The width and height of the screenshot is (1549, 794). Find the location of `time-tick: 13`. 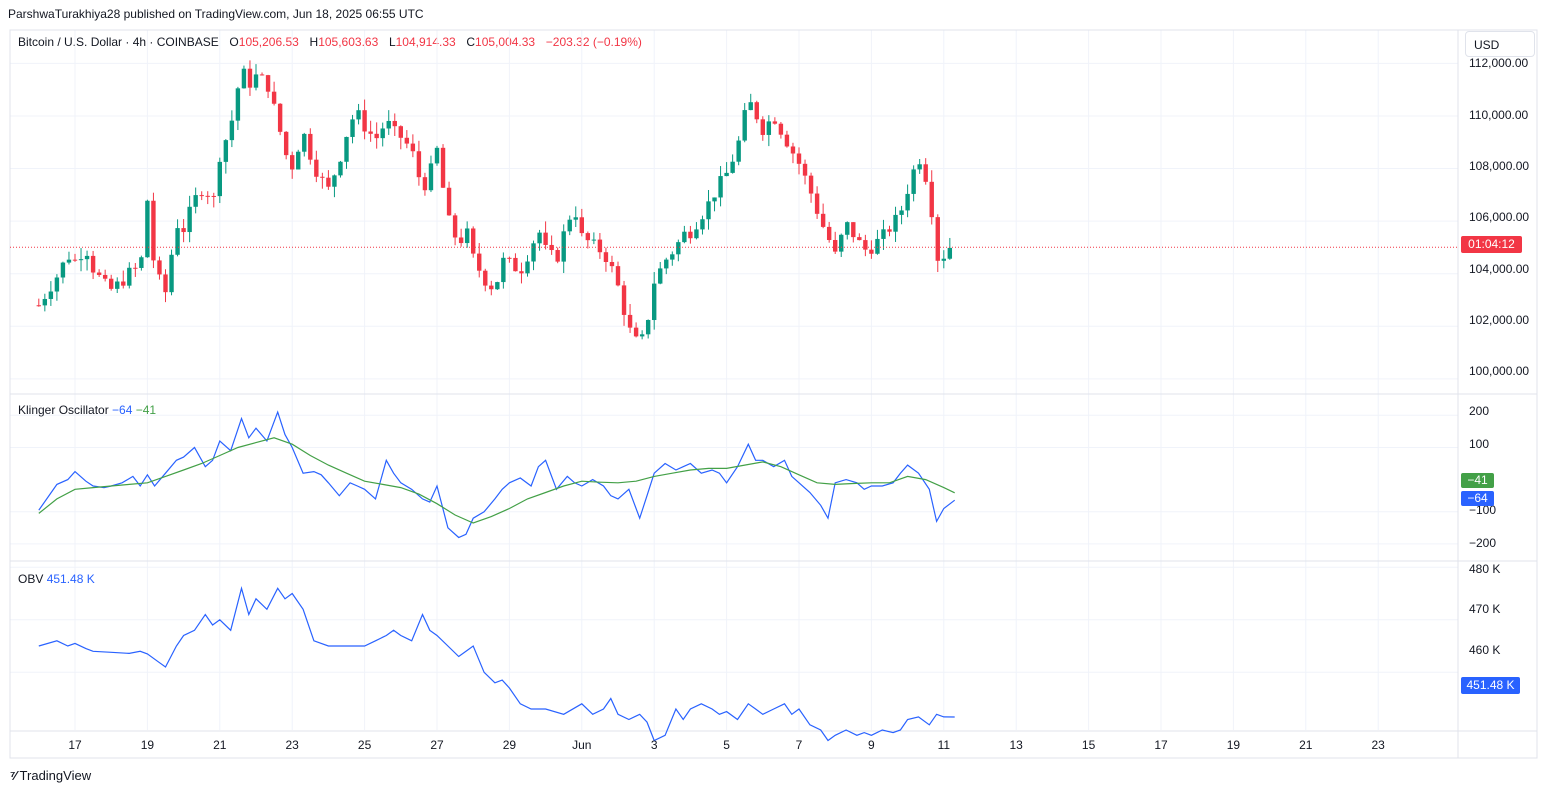

time-tick: 13 is located at coordinates (1016, 745).